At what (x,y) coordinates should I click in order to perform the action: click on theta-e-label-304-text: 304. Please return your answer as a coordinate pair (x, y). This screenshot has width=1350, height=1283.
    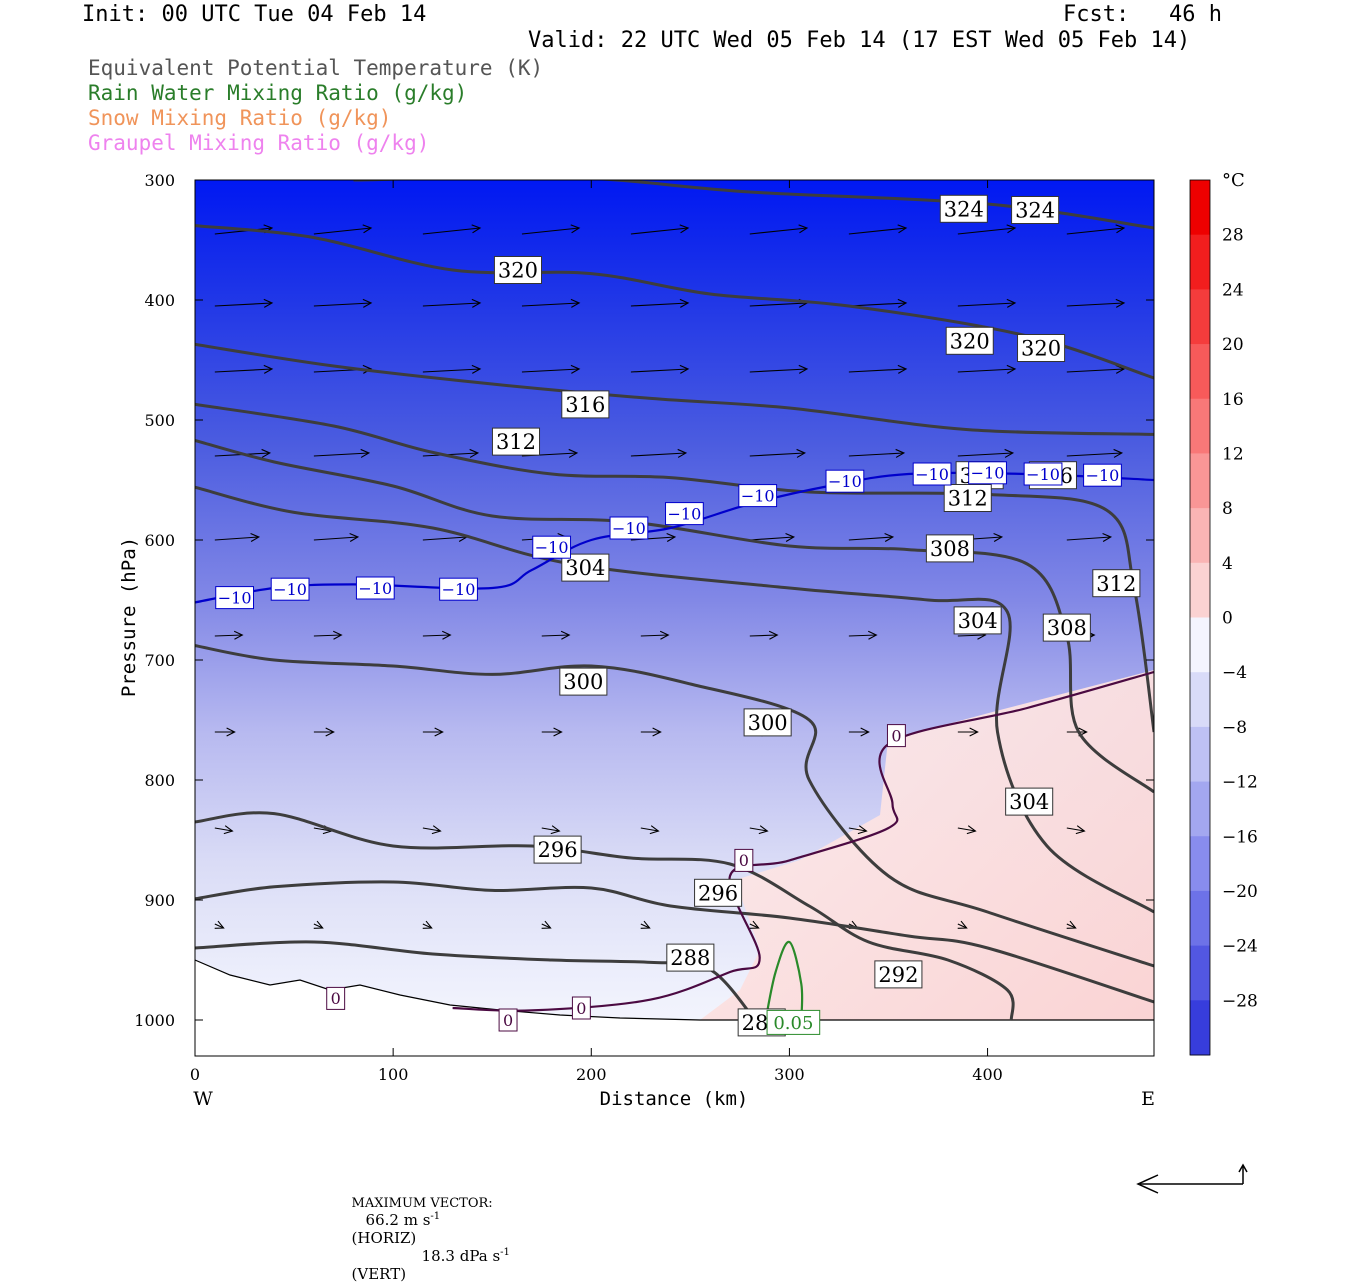
    Looking at the image, I should click on (978, 621).